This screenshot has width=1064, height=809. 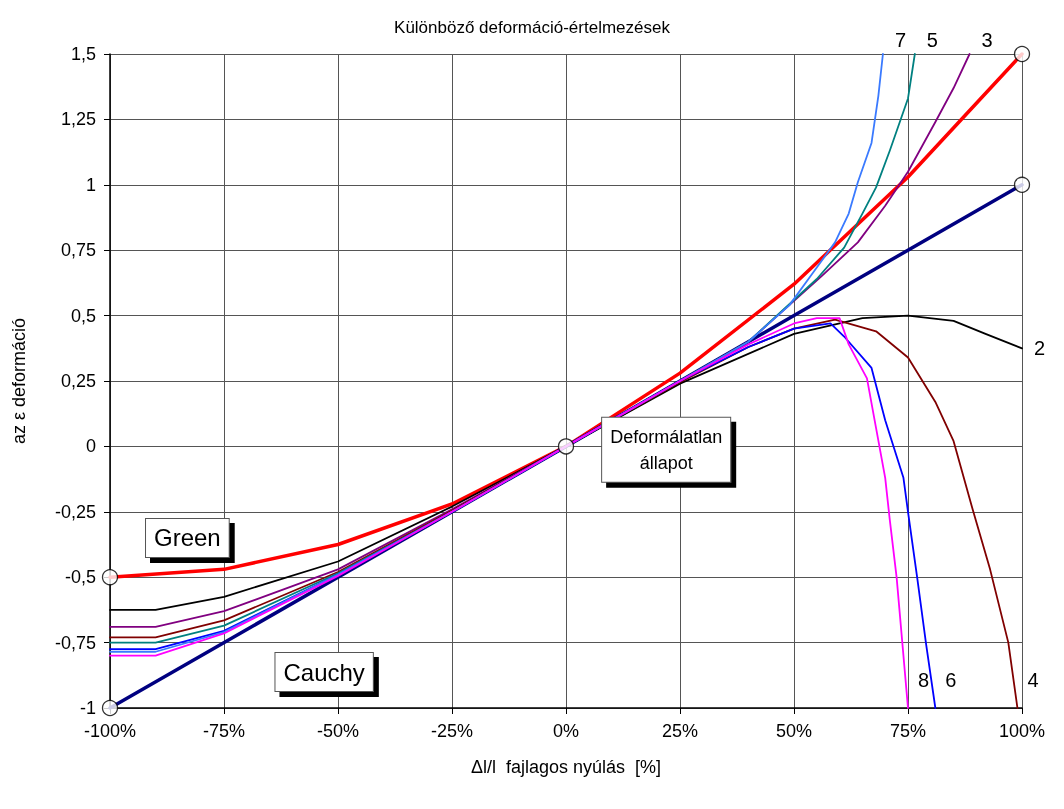 I want to click on y-tick-label: -1, so click(x=87, y=708).